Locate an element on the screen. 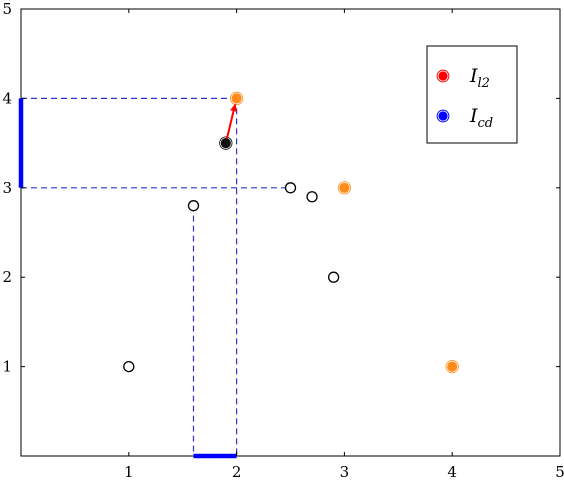 This screenshot has height=484, width=564. legend: Il2 Icd is located at coordinates (472, 94).